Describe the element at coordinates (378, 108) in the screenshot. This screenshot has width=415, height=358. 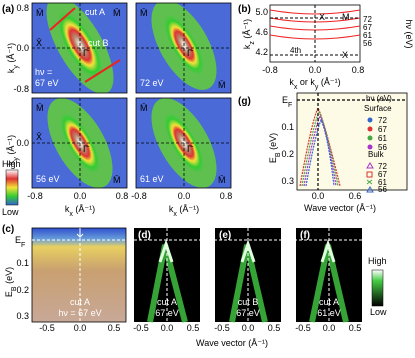
I see `legend-heading: Surface` at that location.